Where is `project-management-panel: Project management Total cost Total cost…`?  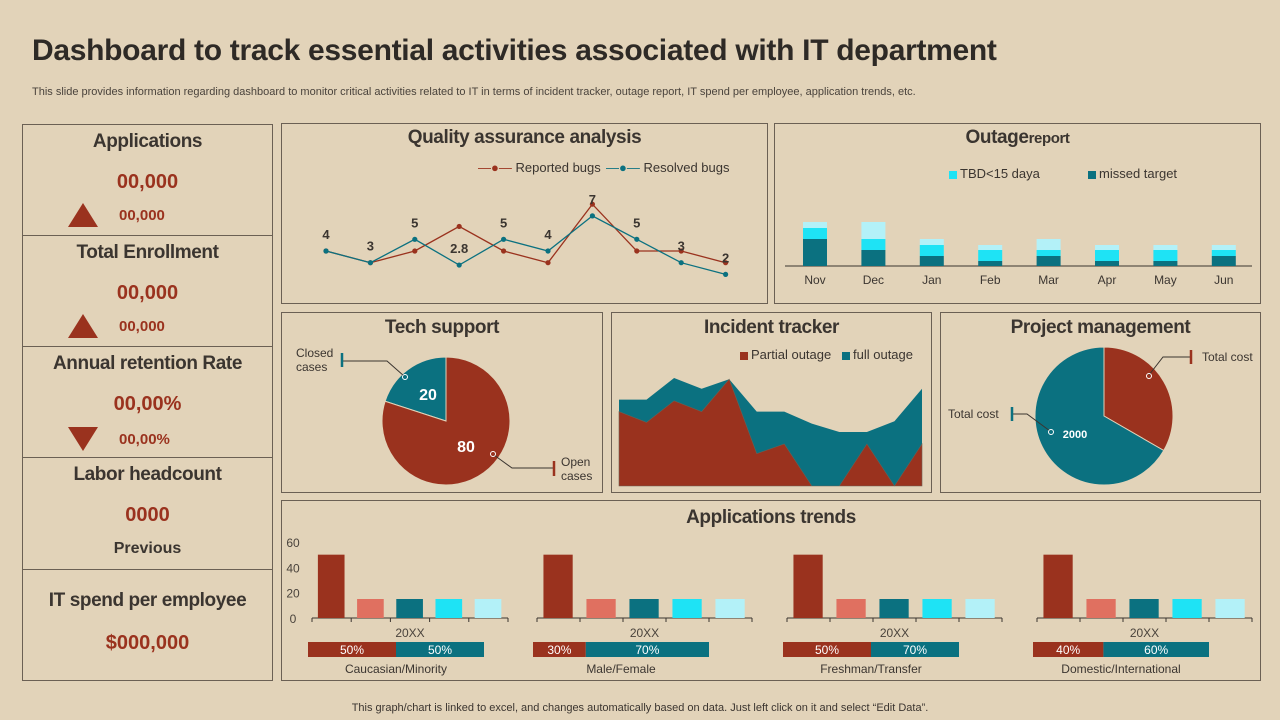
project-management-panel: Project management Total cost Total cost… is located at coordinates (1100, 402).